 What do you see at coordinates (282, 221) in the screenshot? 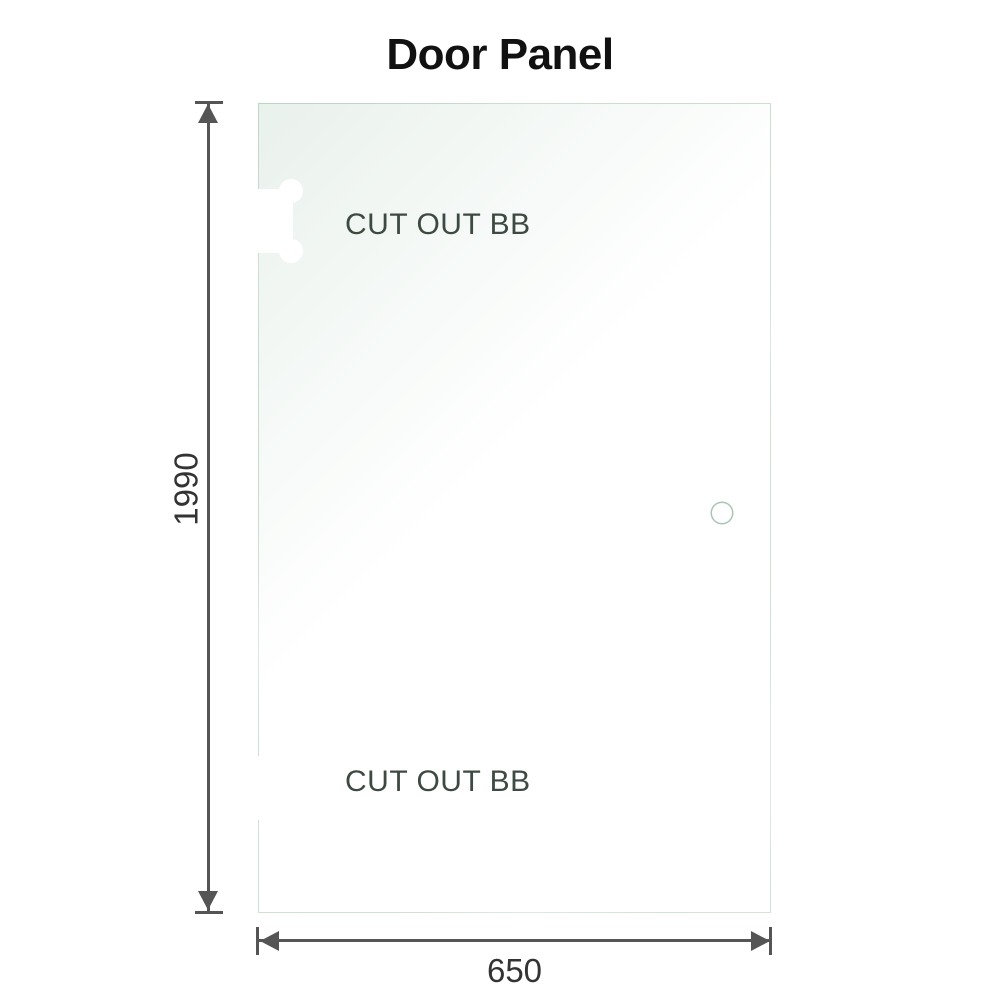
I see `cutout-upper-stem` at bounding box center [282, 221].